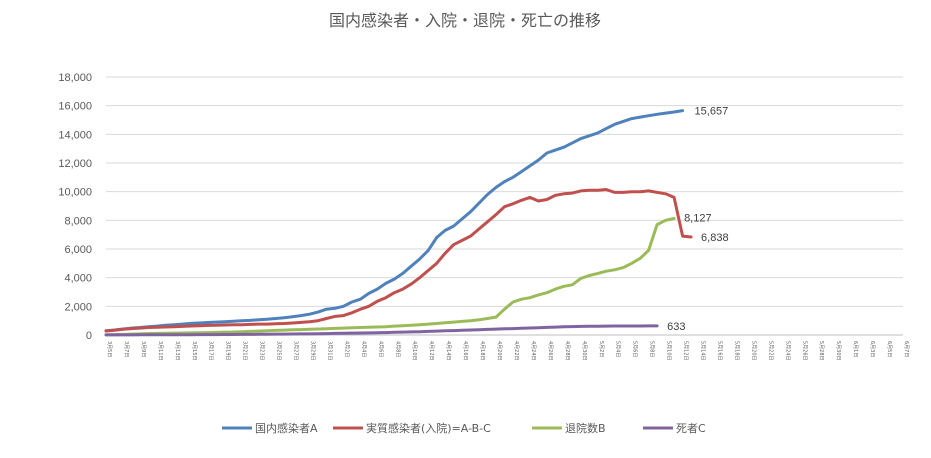 Image resolution: width=931 pixels, height=458 pixels. Describe the element at coordinates (75, 164) in the screenshot. I see `y-tick-label: 12,000` at that location.